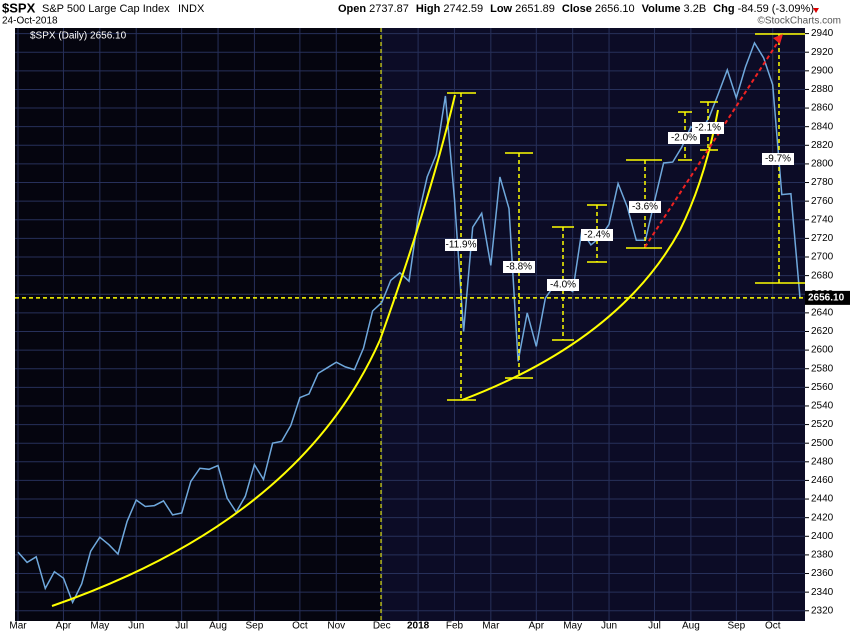  What do you see at coordinates (19, 7) in the screenshot?
I see `symbol: $SPX` at bounding box center [19, 7].